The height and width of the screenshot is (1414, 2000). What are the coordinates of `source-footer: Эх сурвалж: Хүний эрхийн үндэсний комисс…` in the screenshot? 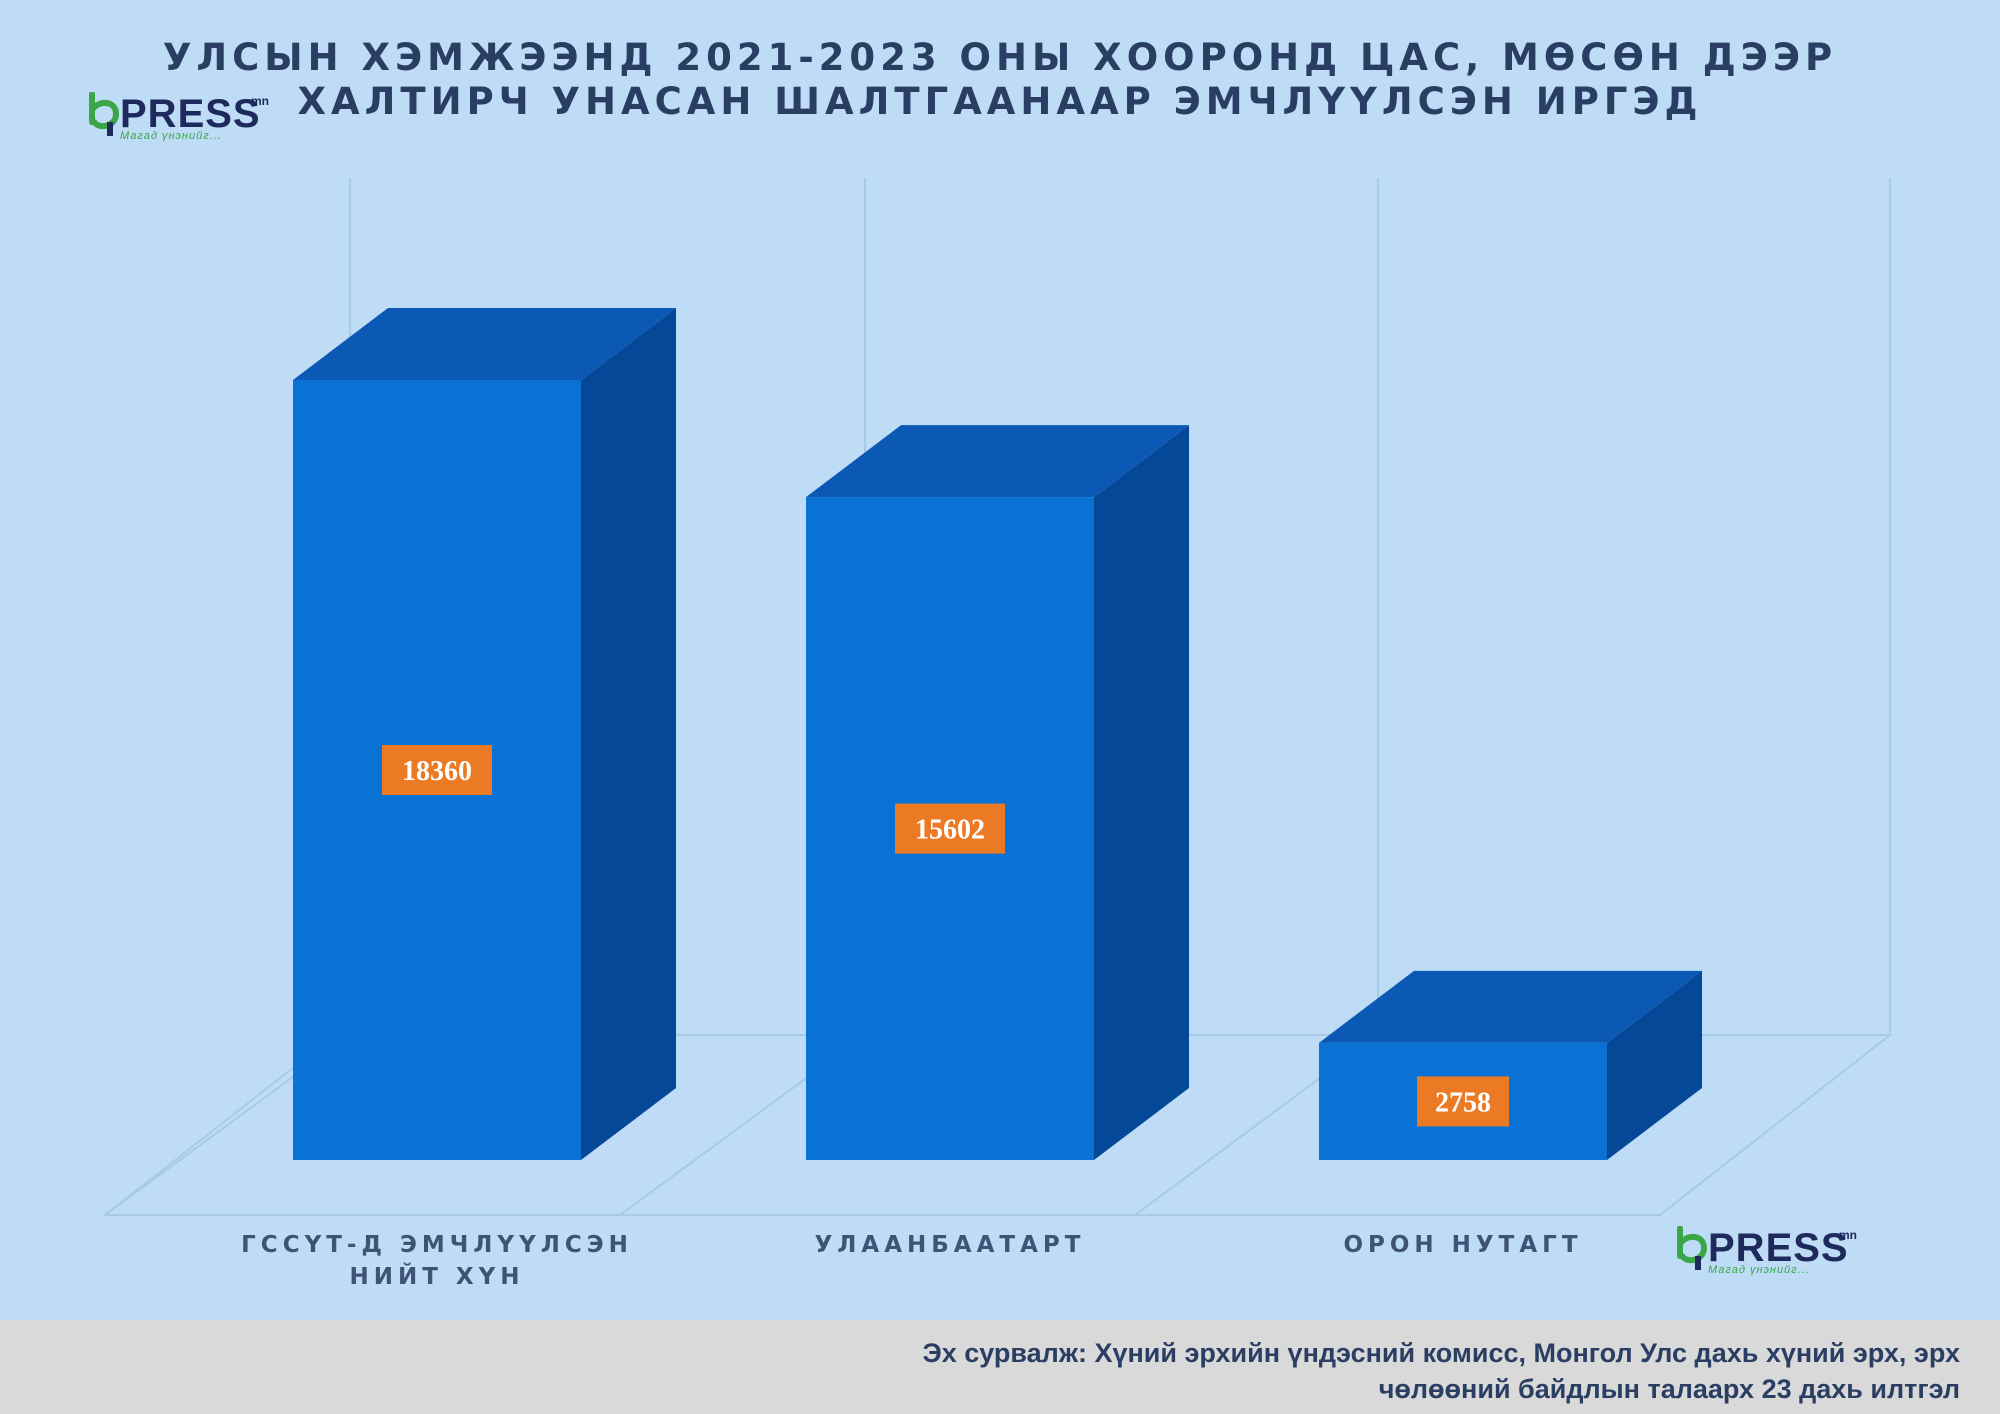 It's located at (1000, 1367).